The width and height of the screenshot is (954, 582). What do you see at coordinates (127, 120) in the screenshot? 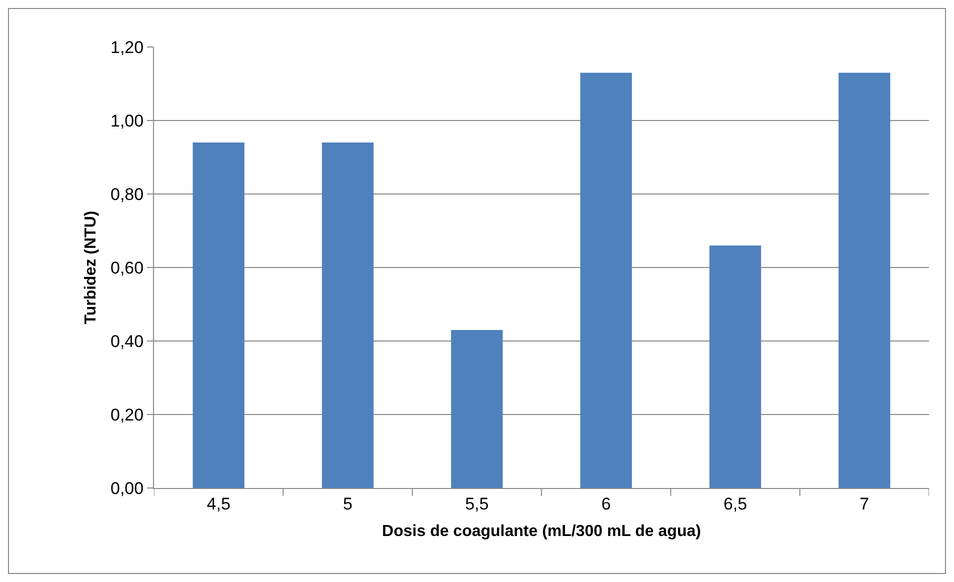
I see `y-tick-label: 1,00` at bounding box center [127, 120].